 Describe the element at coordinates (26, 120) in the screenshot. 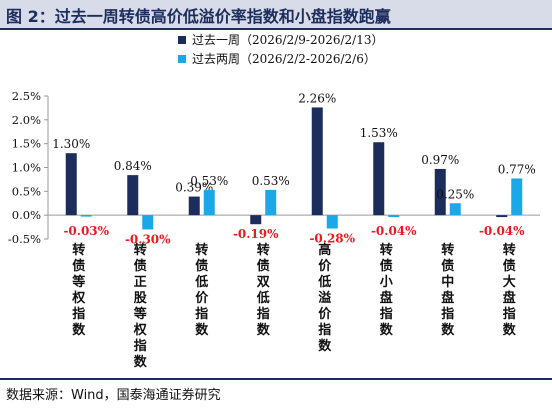

I see `y-tick-label: 2.0%` at that location.